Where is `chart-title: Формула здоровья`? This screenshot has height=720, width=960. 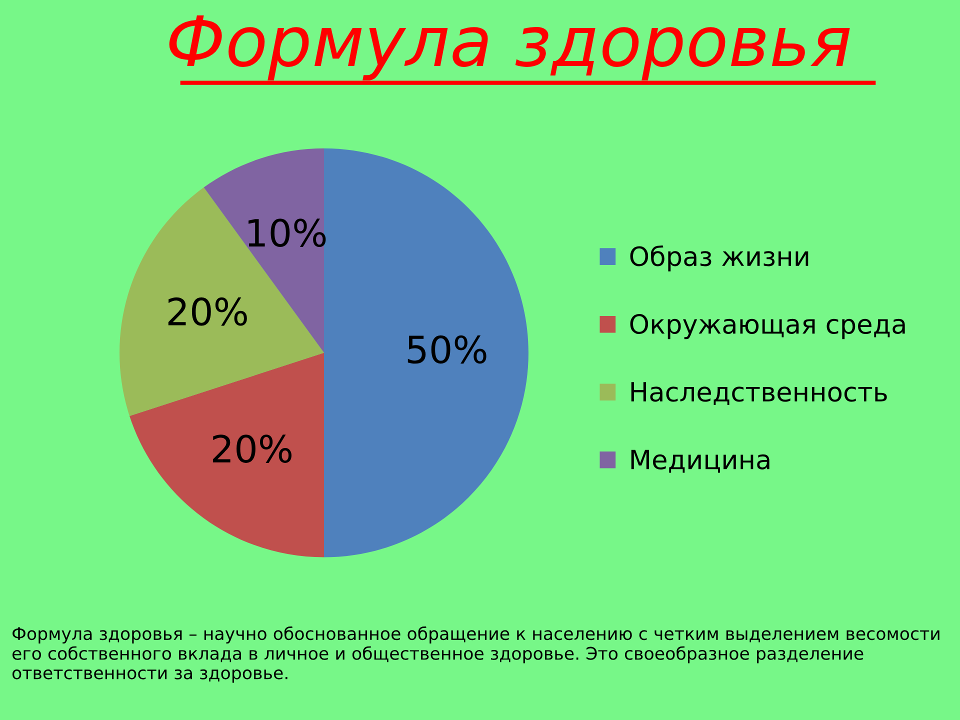 chart-title: Формула здоровья is located at coordinates (509, 47).